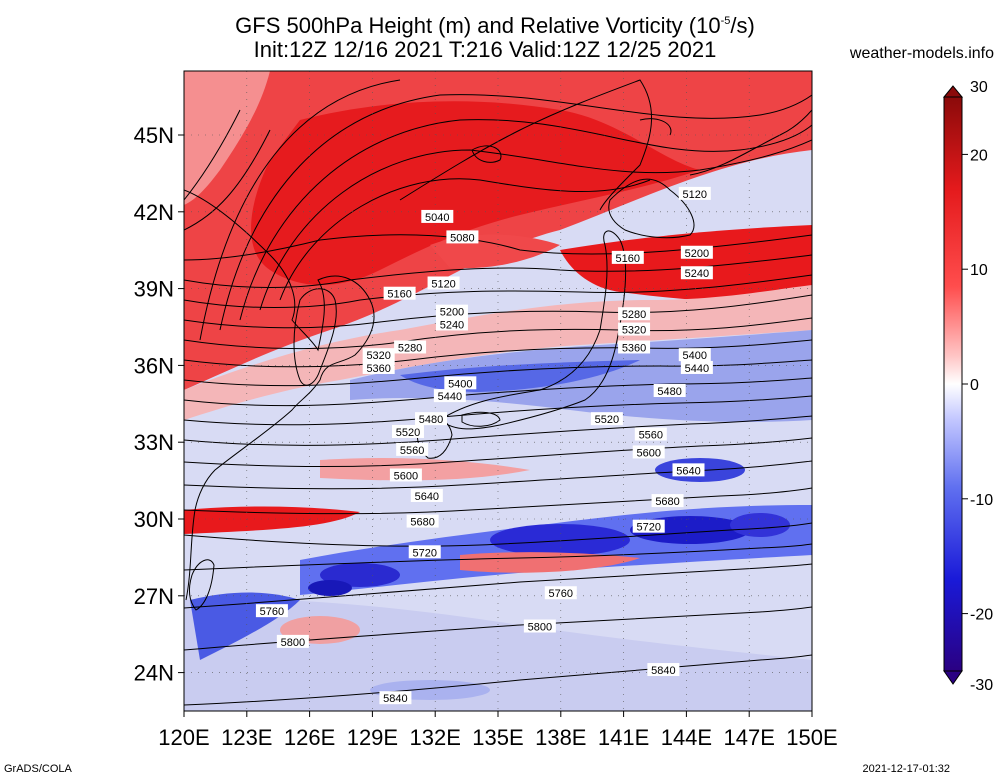 The image size is (1000, 779). What do you see at coordinates (246, 737) in the screenshot?
I see `lon-tick-label: 123E` at bounding box center [246, 737].